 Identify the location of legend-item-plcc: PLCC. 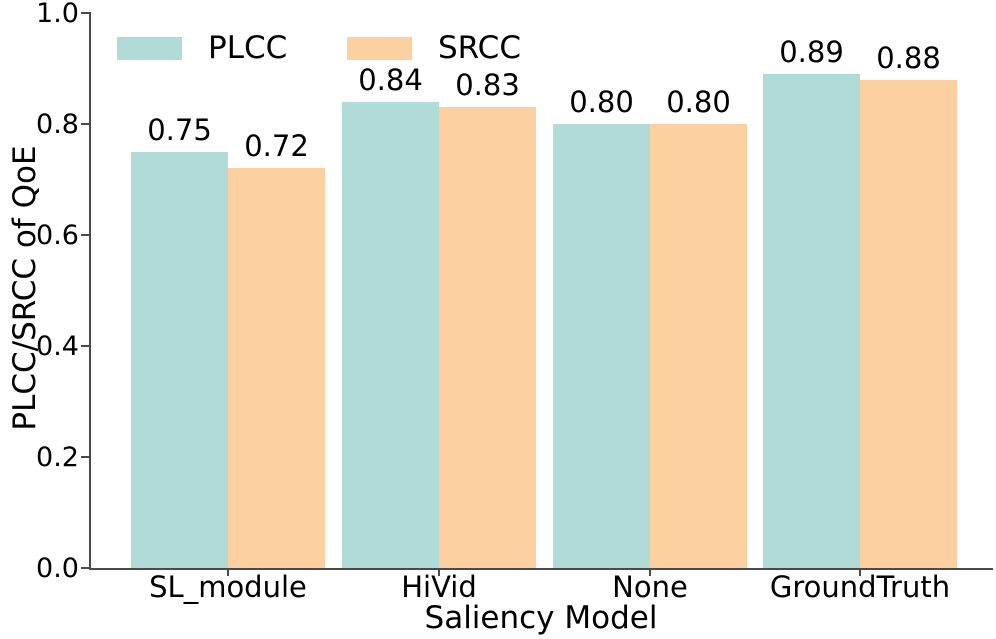
(202, 48).